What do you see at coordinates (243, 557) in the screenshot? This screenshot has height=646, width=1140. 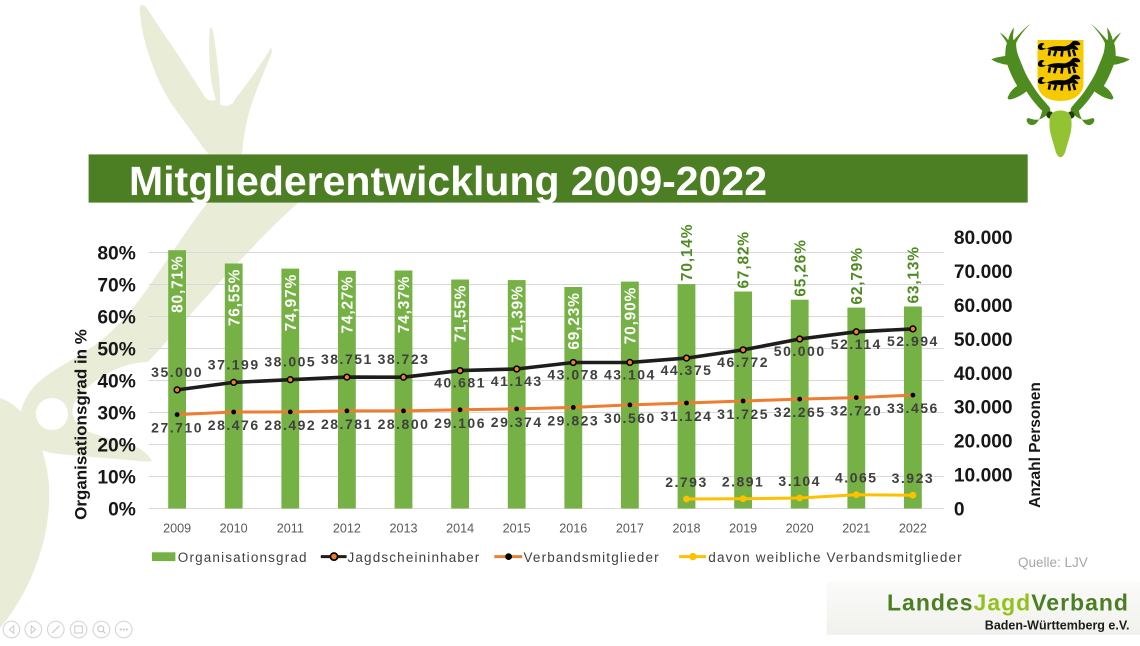 I see `svg-text: Organisationsgrad` at bounding box center [243, 557].